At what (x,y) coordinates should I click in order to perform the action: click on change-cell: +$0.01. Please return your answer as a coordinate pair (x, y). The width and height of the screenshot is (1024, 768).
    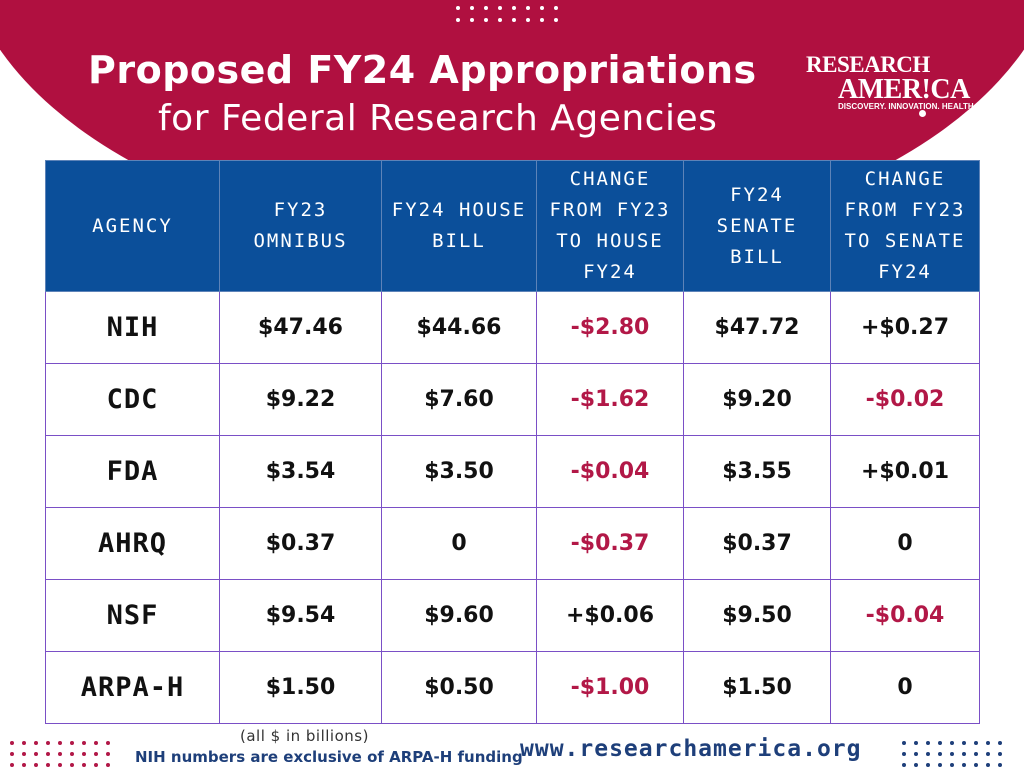
    Looking at the image, I should click on (905, 471).